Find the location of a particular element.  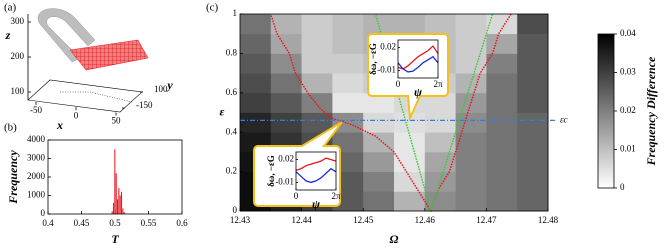

y-tick-label: 0.2 is located at coordinates (231, 171).